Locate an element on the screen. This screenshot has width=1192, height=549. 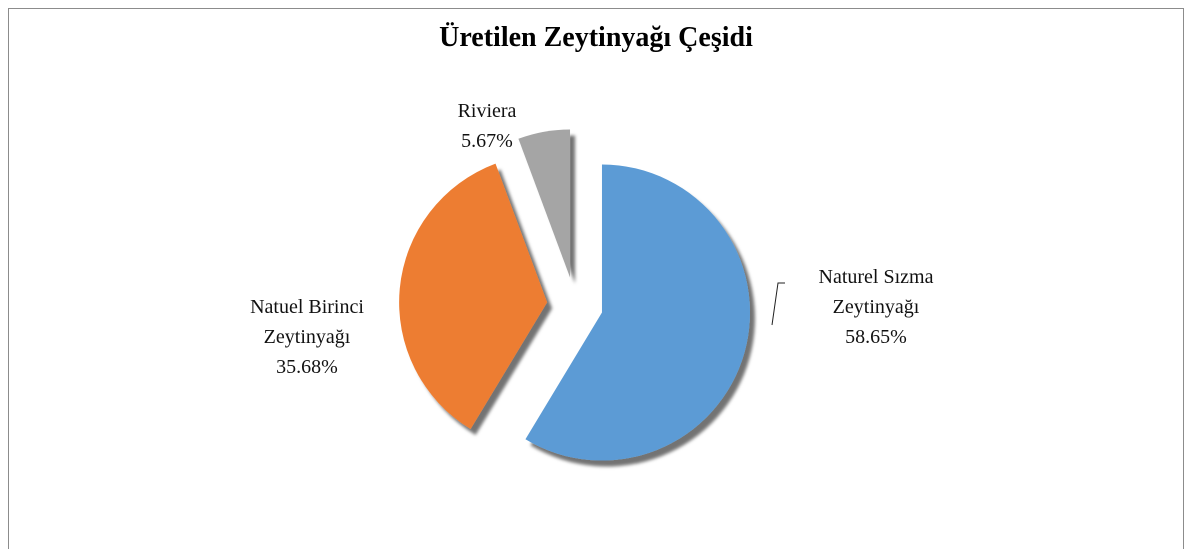
data-label: Natuel Birinci Zeytinyağı 35.68% is located at coordinates (307, 337).